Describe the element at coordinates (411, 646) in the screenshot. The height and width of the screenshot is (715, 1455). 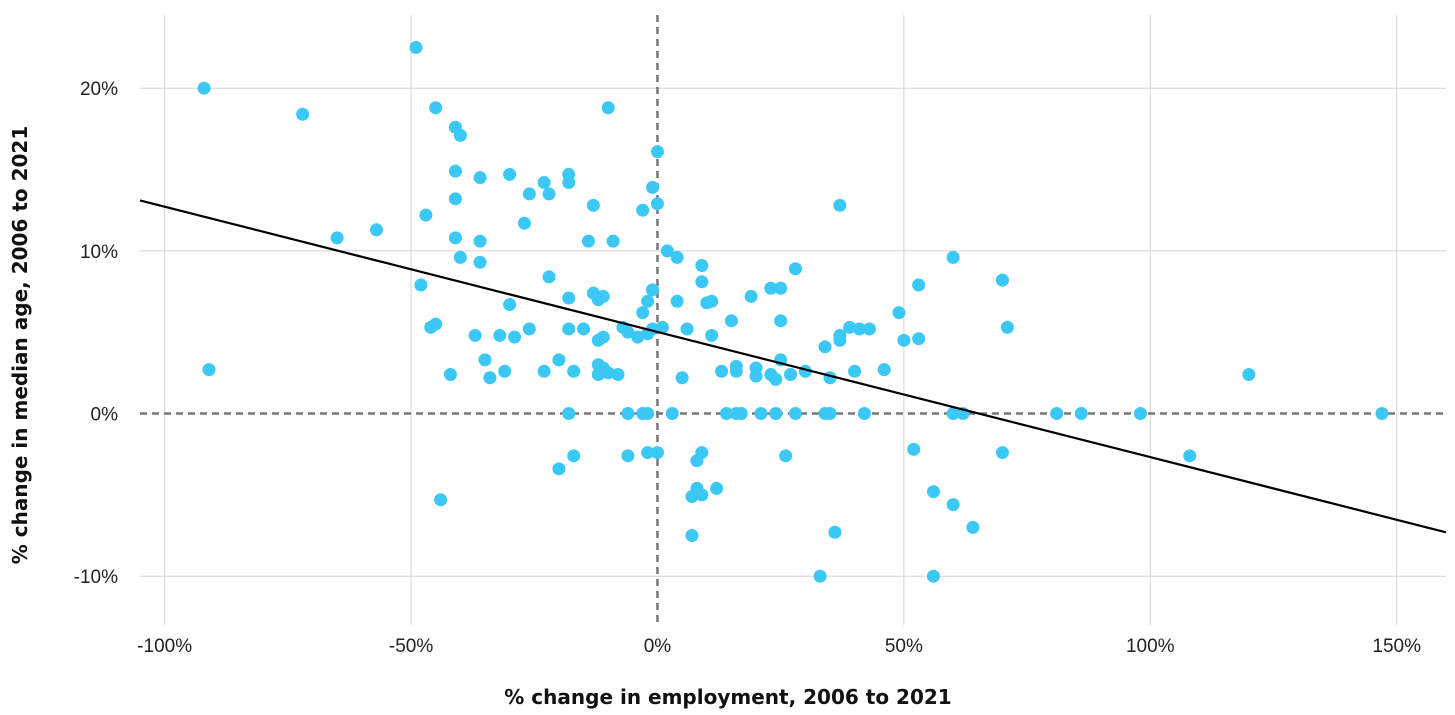
I see `x-tick-label: -50%` at that location.